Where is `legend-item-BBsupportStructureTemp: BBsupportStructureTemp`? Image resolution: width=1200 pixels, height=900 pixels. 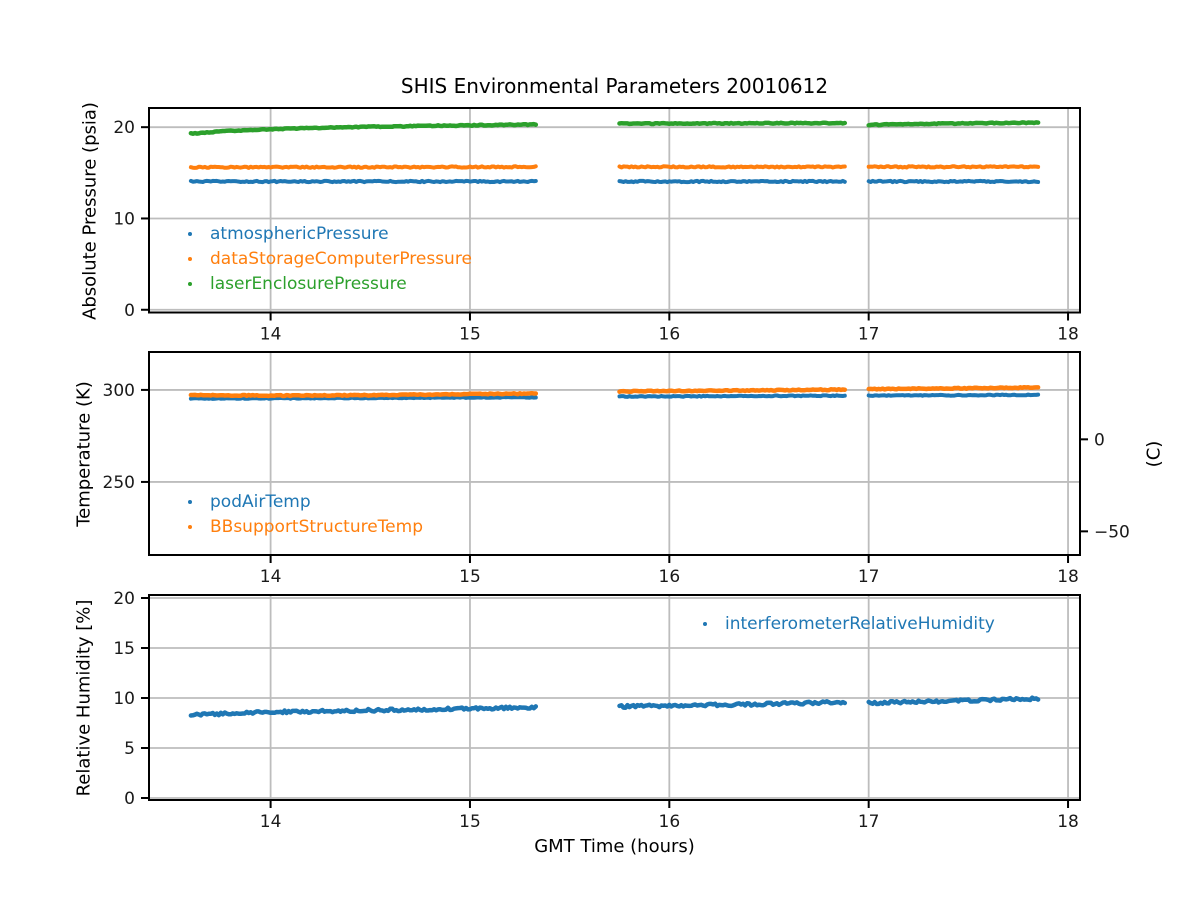
legend-item-BBsupportStructureTemp: BBsupportStructureTemp is located at coordinates (303, 526).